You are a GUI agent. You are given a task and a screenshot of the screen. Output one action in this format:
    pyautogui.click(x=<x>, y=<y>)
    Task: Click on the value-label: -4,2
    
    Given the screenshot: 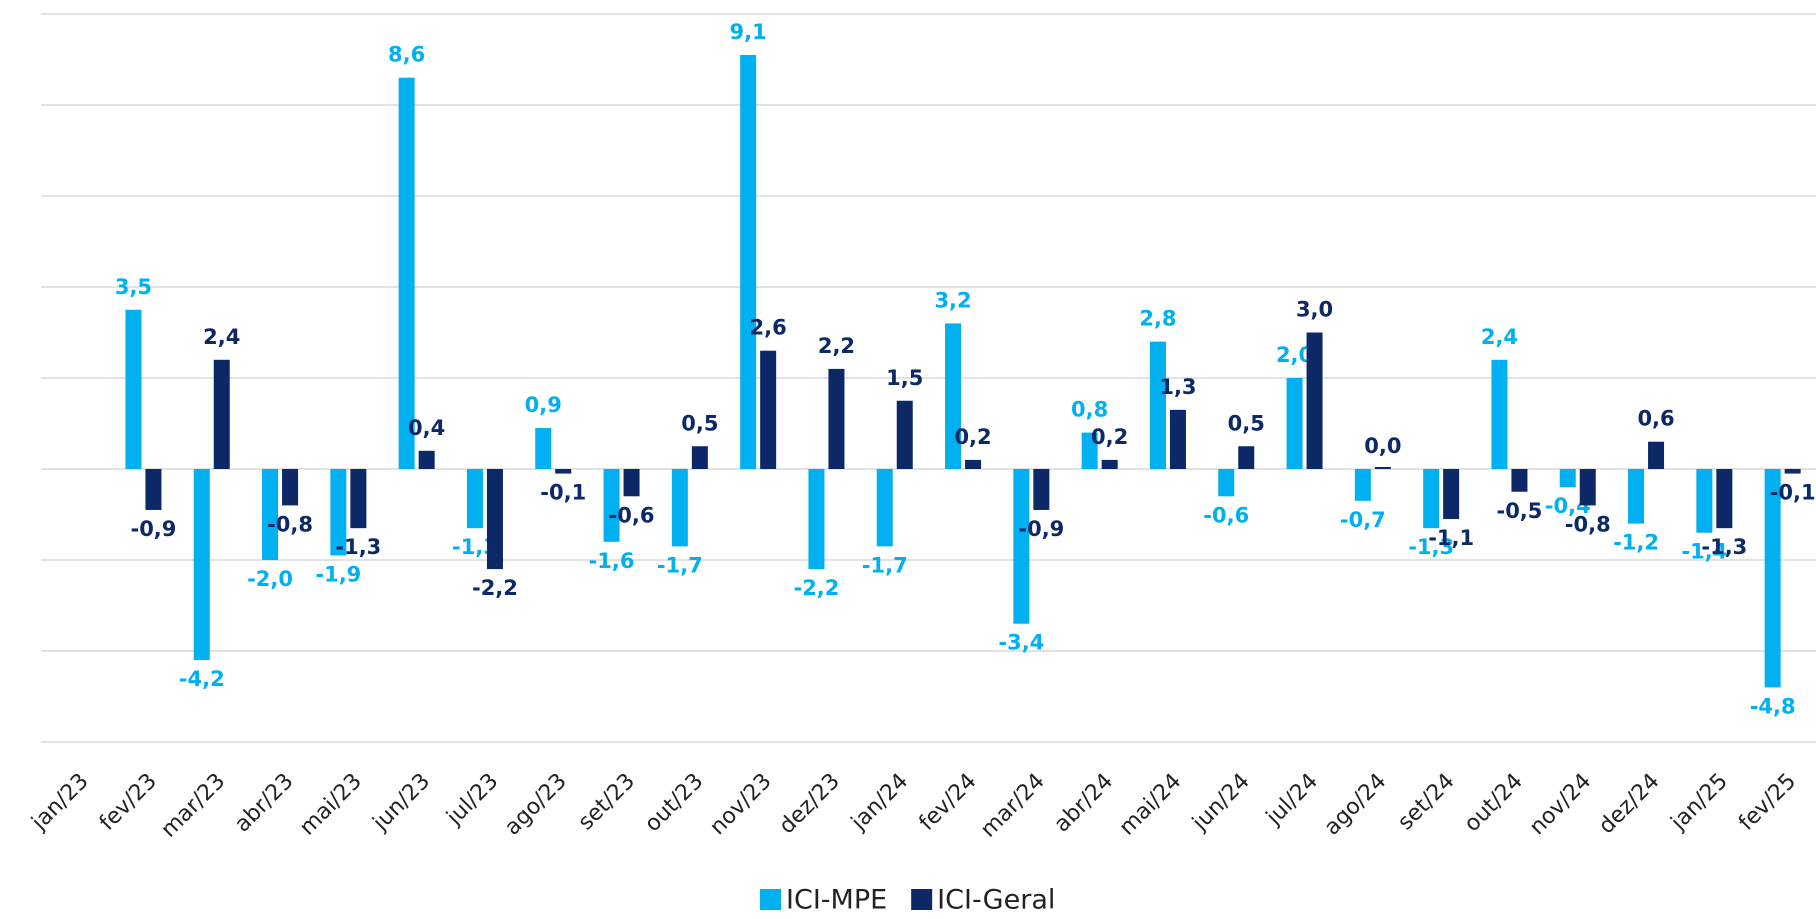 What is the action you would take?
    pyautogui.click(x=202, y=679)
    